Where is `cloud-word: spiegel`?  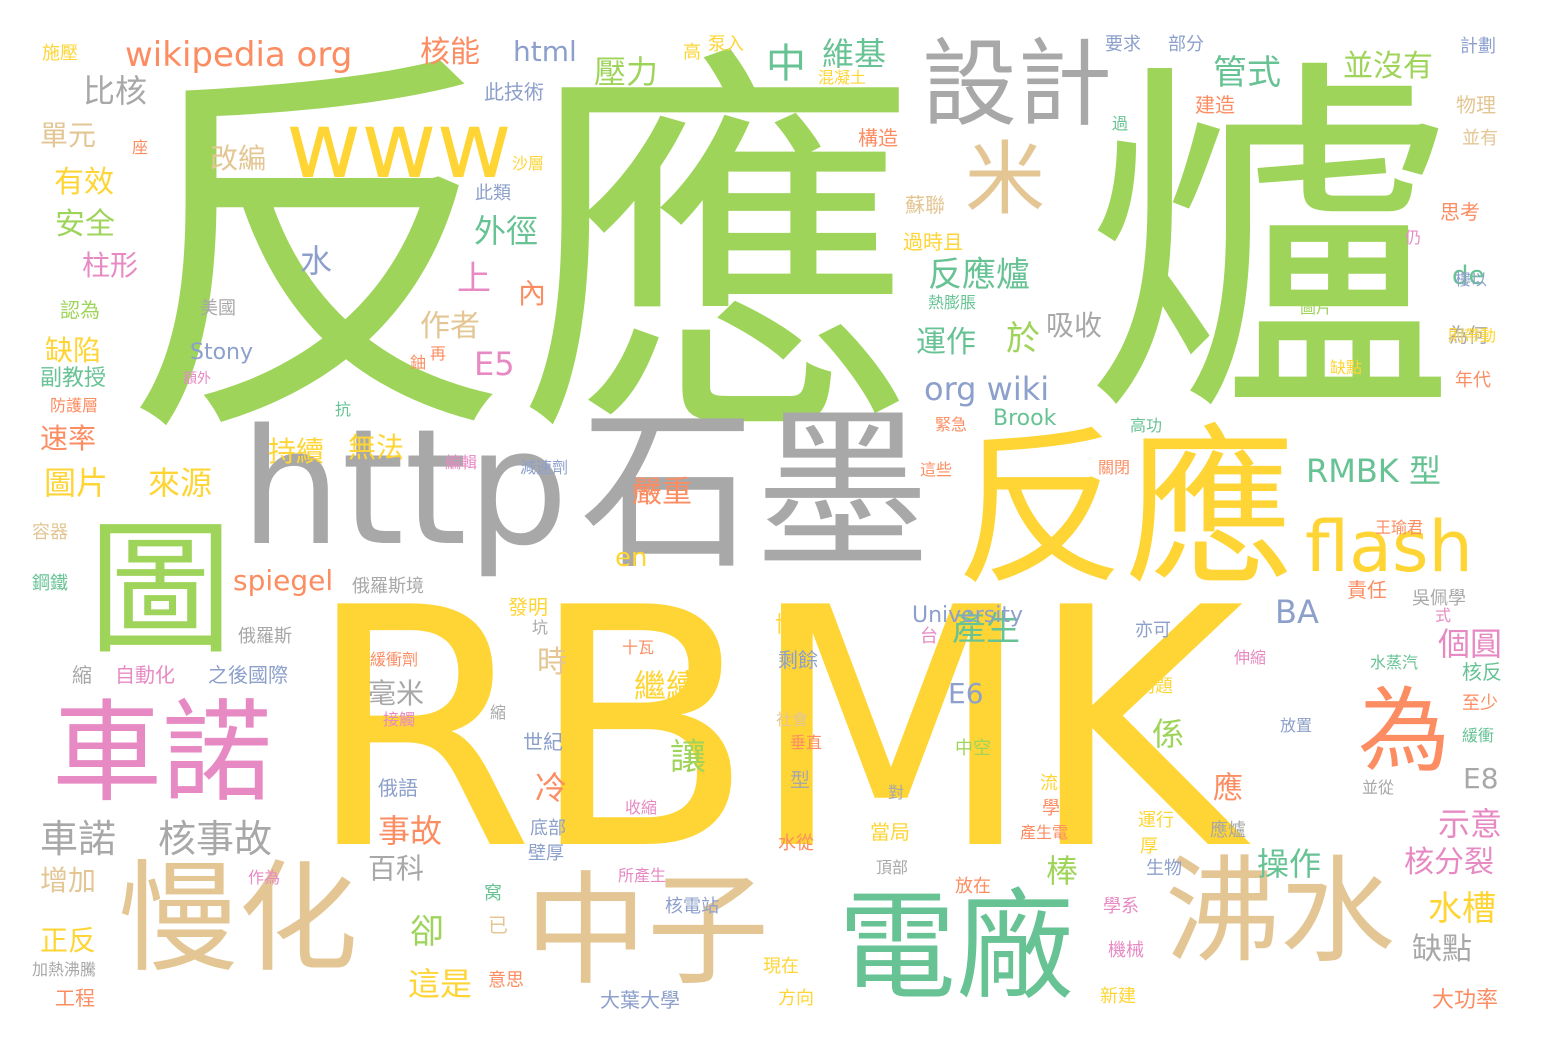 cloud-word: spiegel is located at coordinates (283, 580).